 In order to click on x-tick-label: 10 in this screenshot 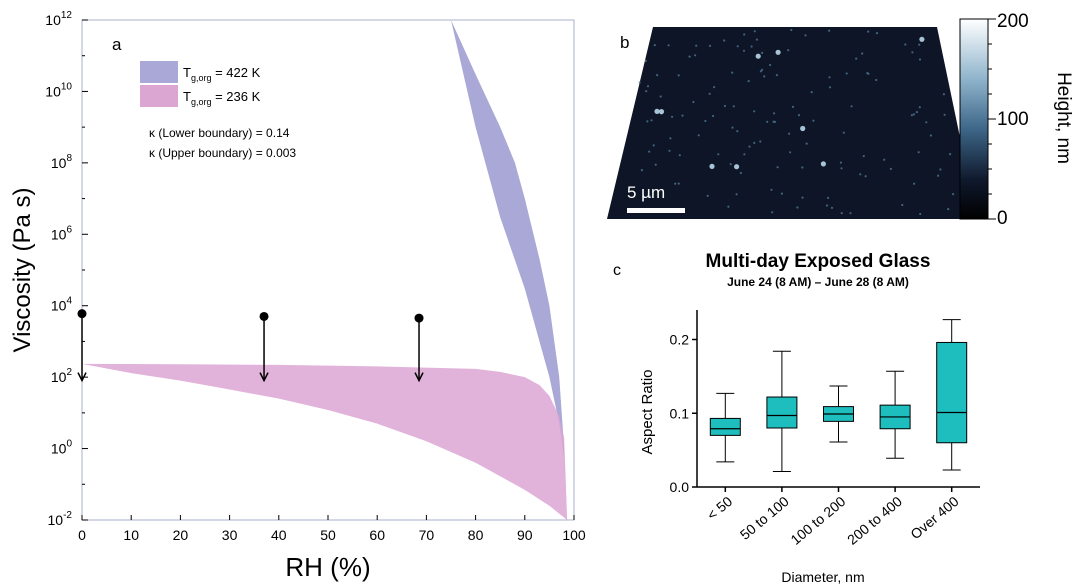, I will do `click(131, 535)`.